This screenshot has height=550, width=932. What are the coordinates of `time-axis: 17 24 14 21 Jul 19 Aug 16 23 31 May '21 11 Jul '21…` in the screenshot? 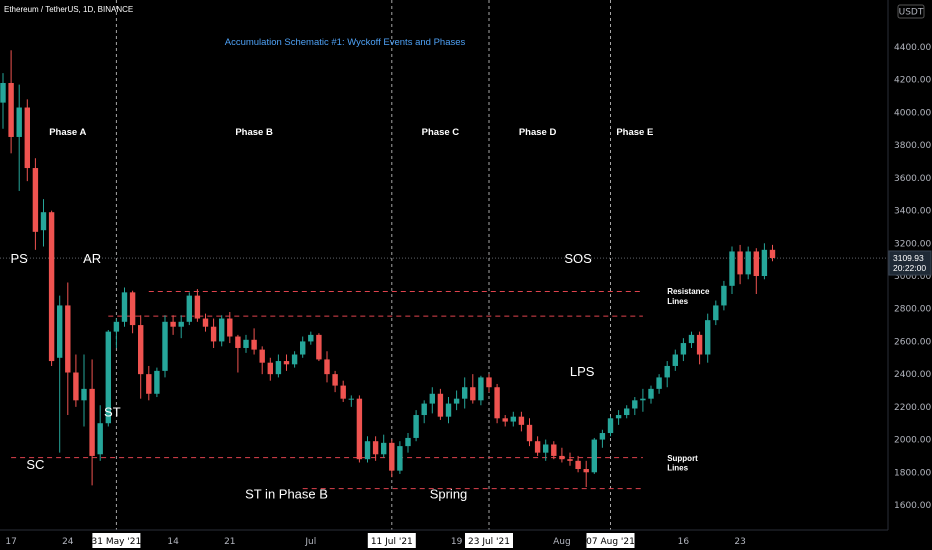 It's located at (444, 538).